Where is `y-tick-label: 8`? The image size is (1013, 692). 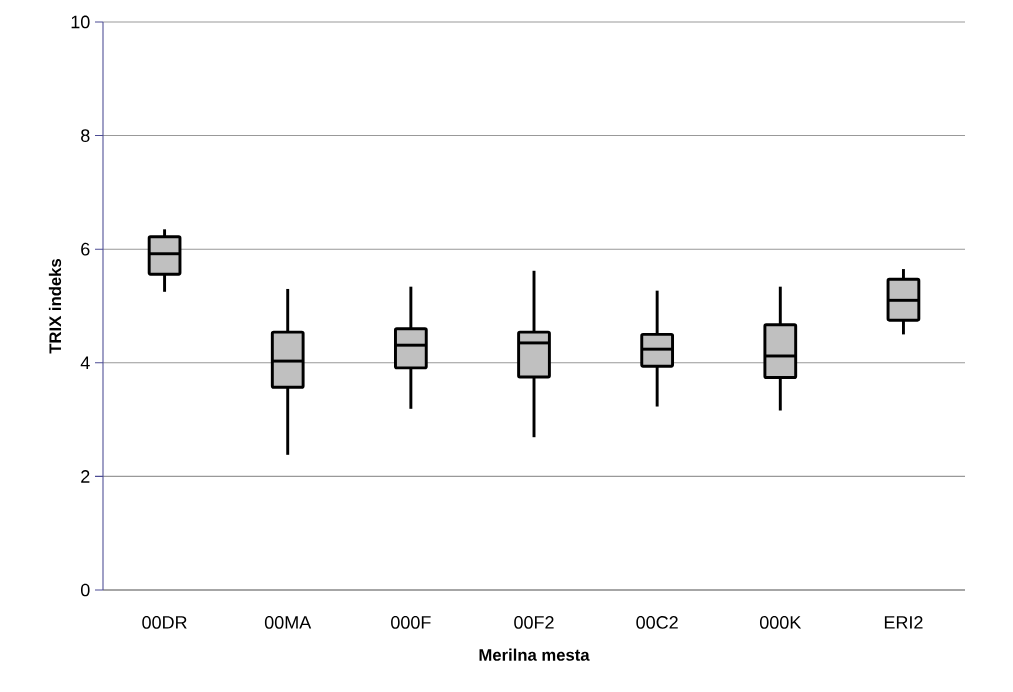 y-tick-label: 8 is located at coordinates (85, 135).